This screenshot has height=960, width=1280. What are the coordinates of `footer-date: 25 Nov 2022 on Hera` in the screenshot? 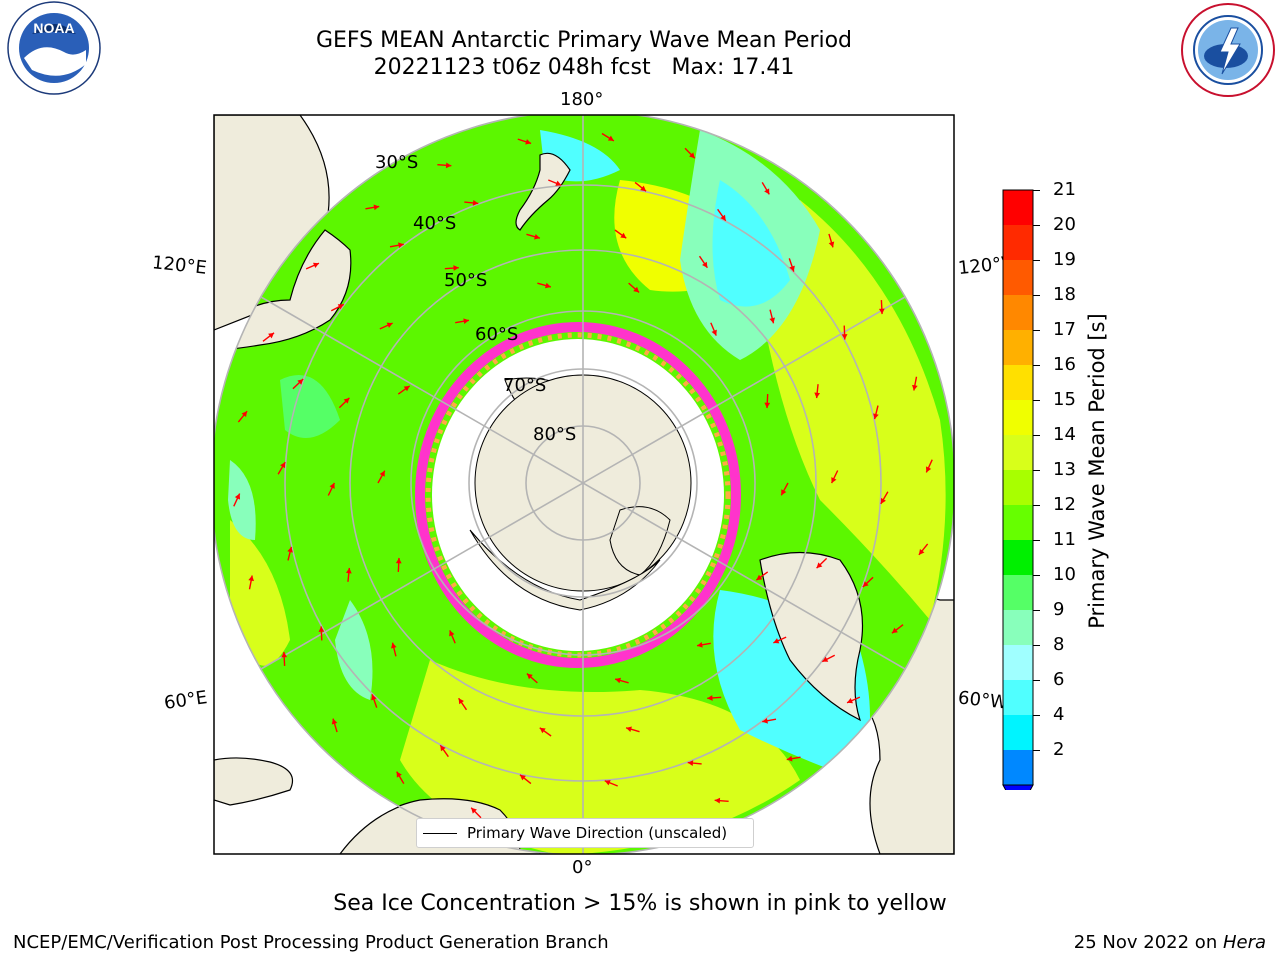 It's located at (1170, 942).